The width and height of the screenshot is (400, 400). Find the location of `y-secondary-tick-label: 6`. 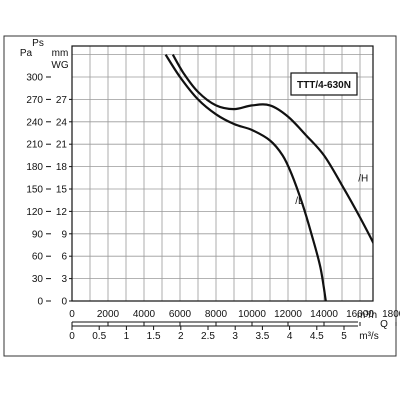

y-secondary-tick-label: 6 is located at coordinates (64, 257).